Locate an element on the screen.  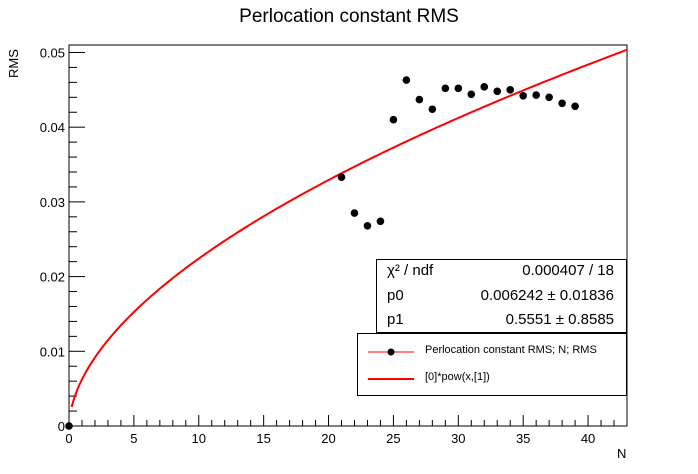
legend-entry-fit: [0]*pow(x,[1]) is located at coordinates (492, 378).